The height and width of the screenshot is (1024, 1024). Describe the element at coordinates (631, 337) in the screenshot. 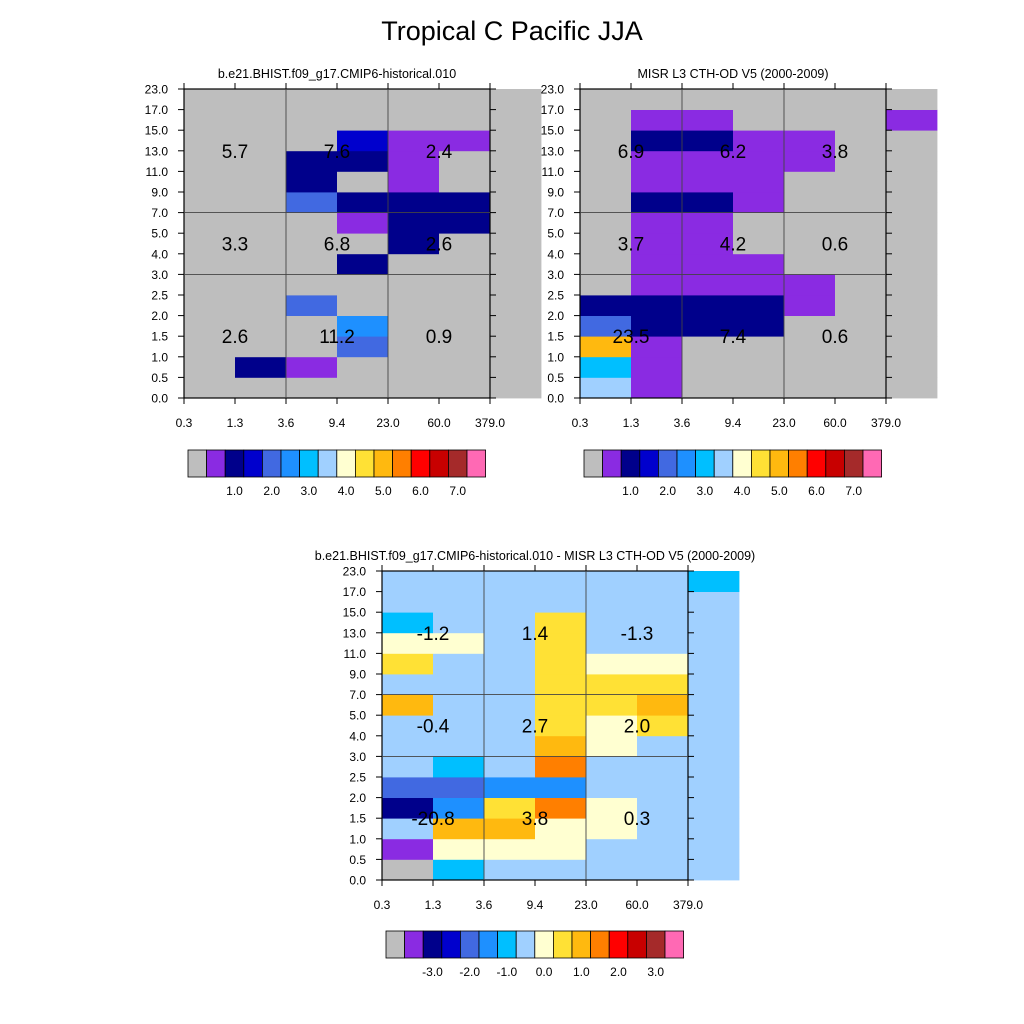

I see `region-value: 23.5` at that location.